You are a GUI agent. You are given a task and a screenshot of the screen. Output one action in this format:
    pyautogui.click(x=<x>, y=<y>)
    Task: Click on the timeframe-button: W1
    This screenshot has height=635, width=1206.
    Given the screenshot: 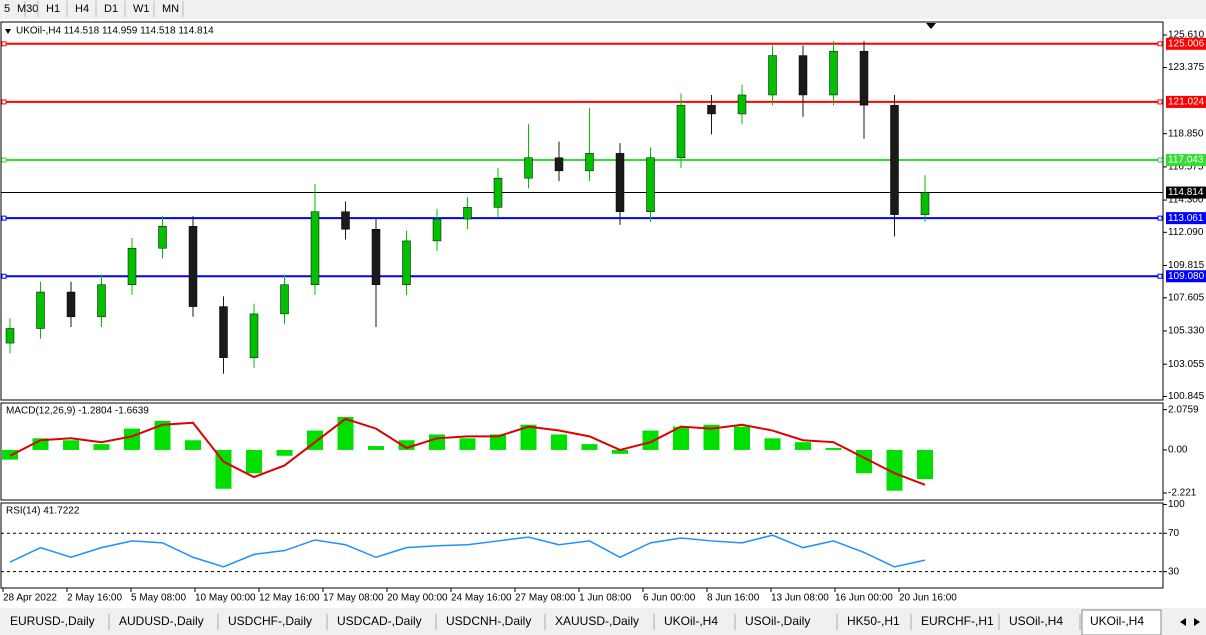 What is the action you would take?
    pyautogui.click(x=141, y=9)
    